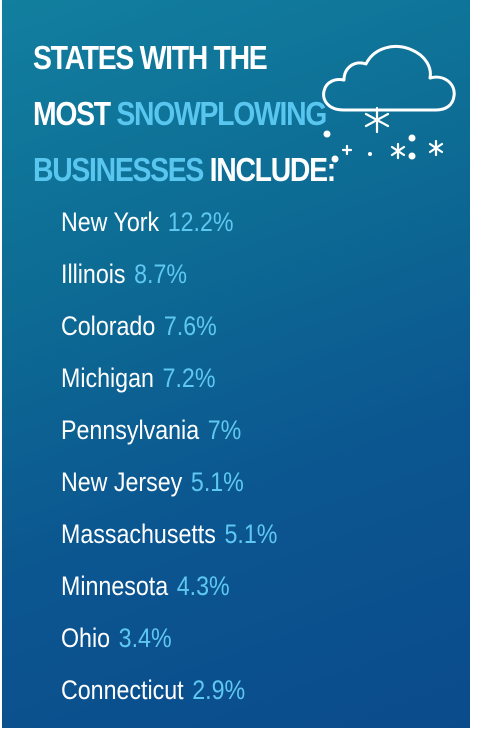  I want to click on state-percent: 12.2%, so click(200, 222).